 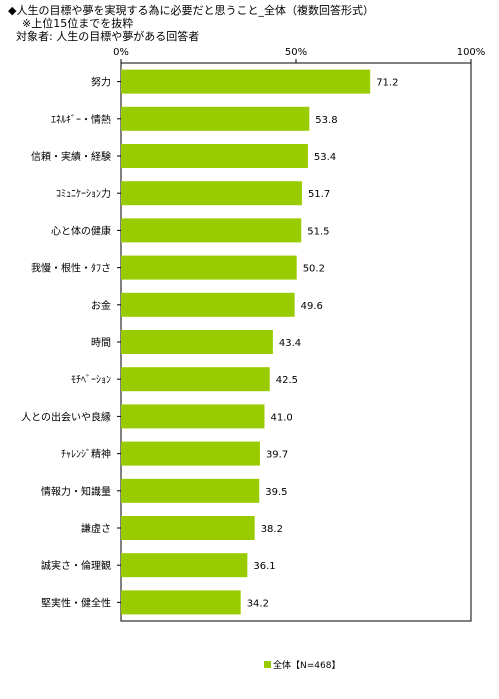 What do you see at coordinates (121, 52) in the screenshot?
I see `x-tick-label: 0%` at bounding box center [121, 52].